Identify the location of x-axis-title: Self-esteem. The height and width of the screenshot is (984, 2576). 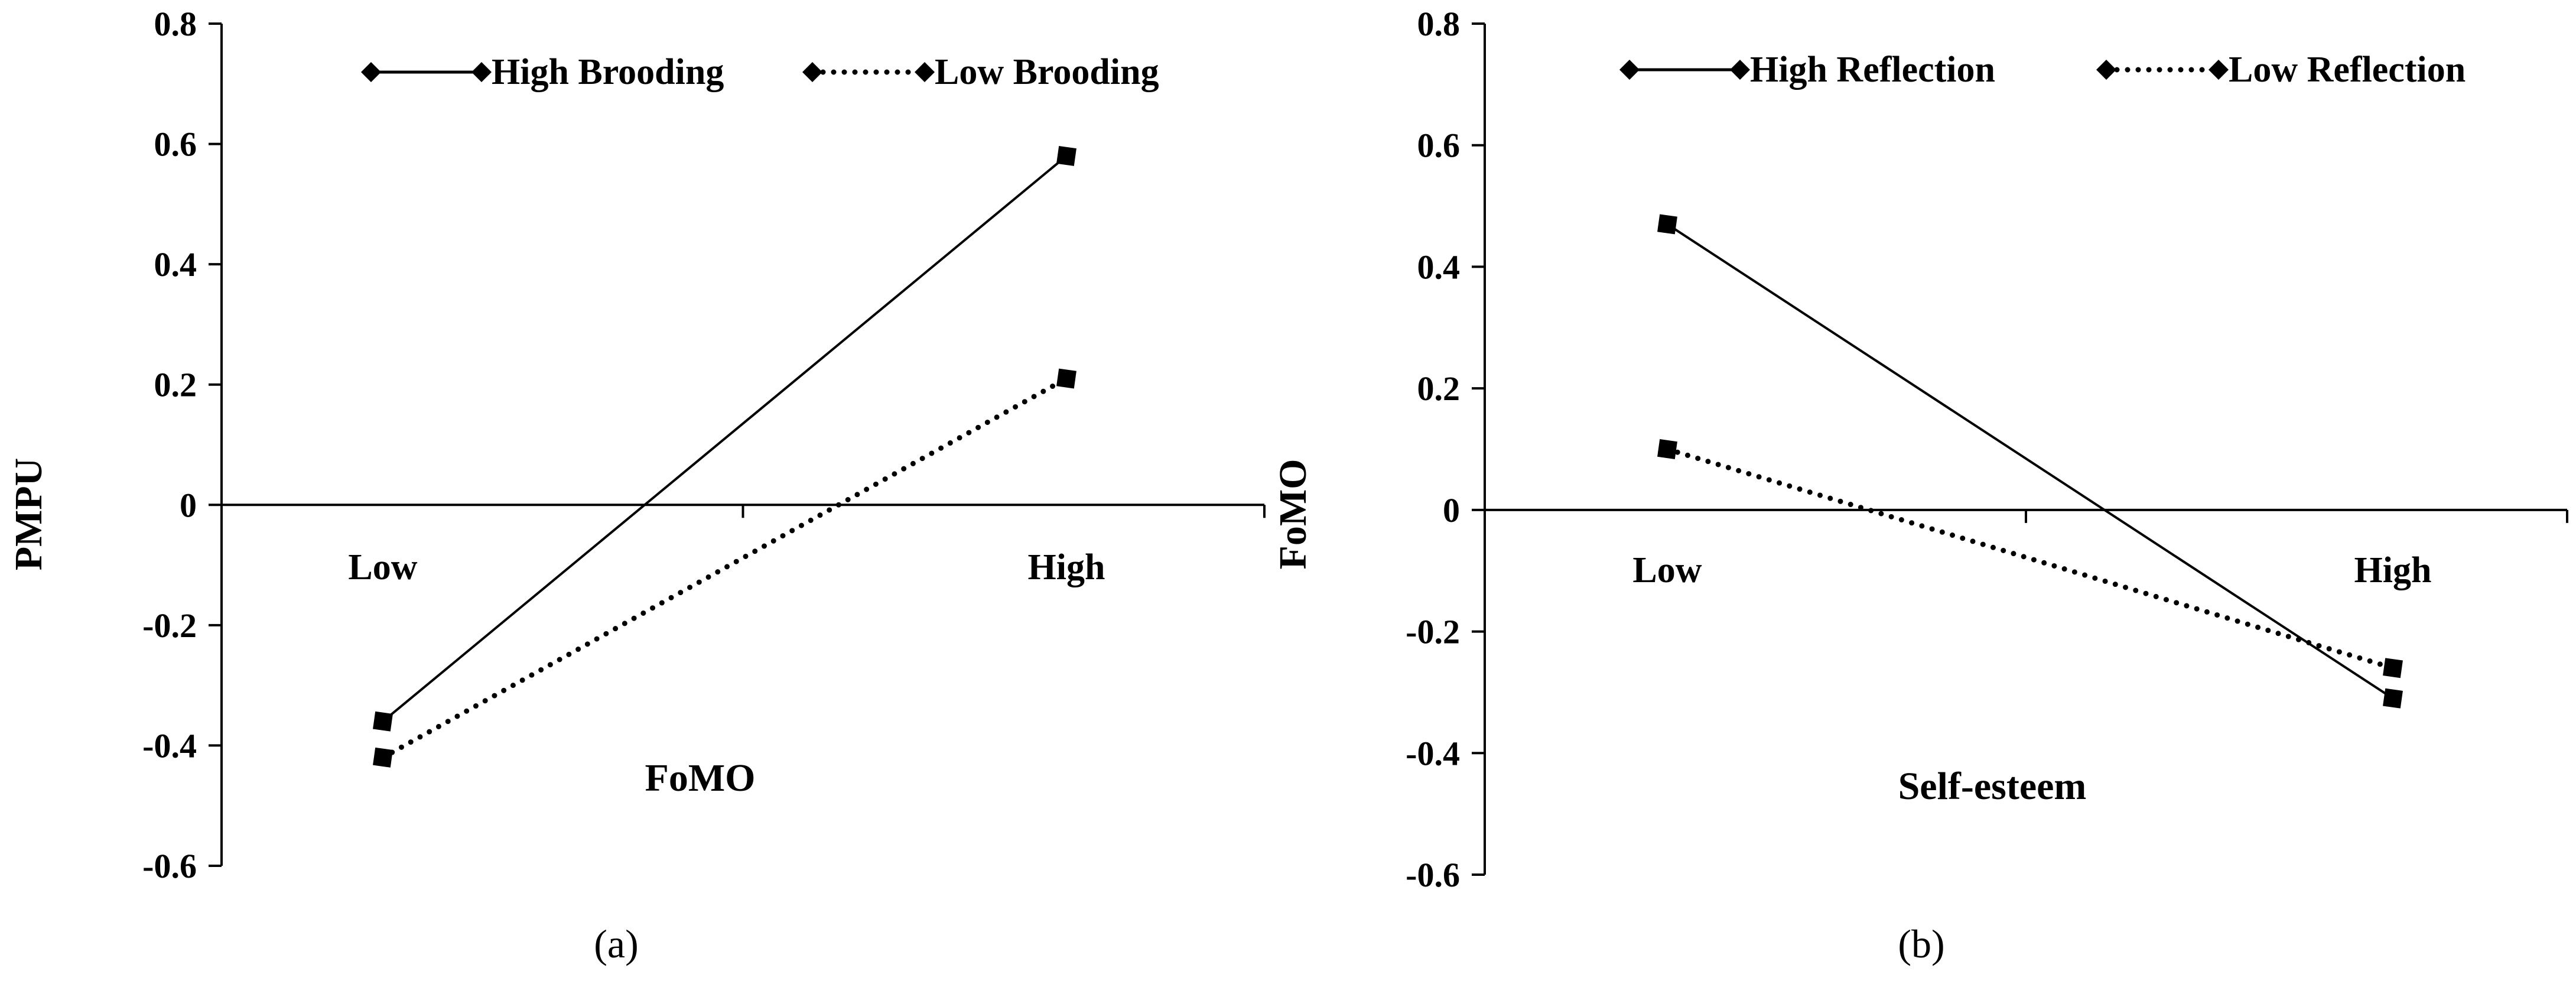
(1992, 786).